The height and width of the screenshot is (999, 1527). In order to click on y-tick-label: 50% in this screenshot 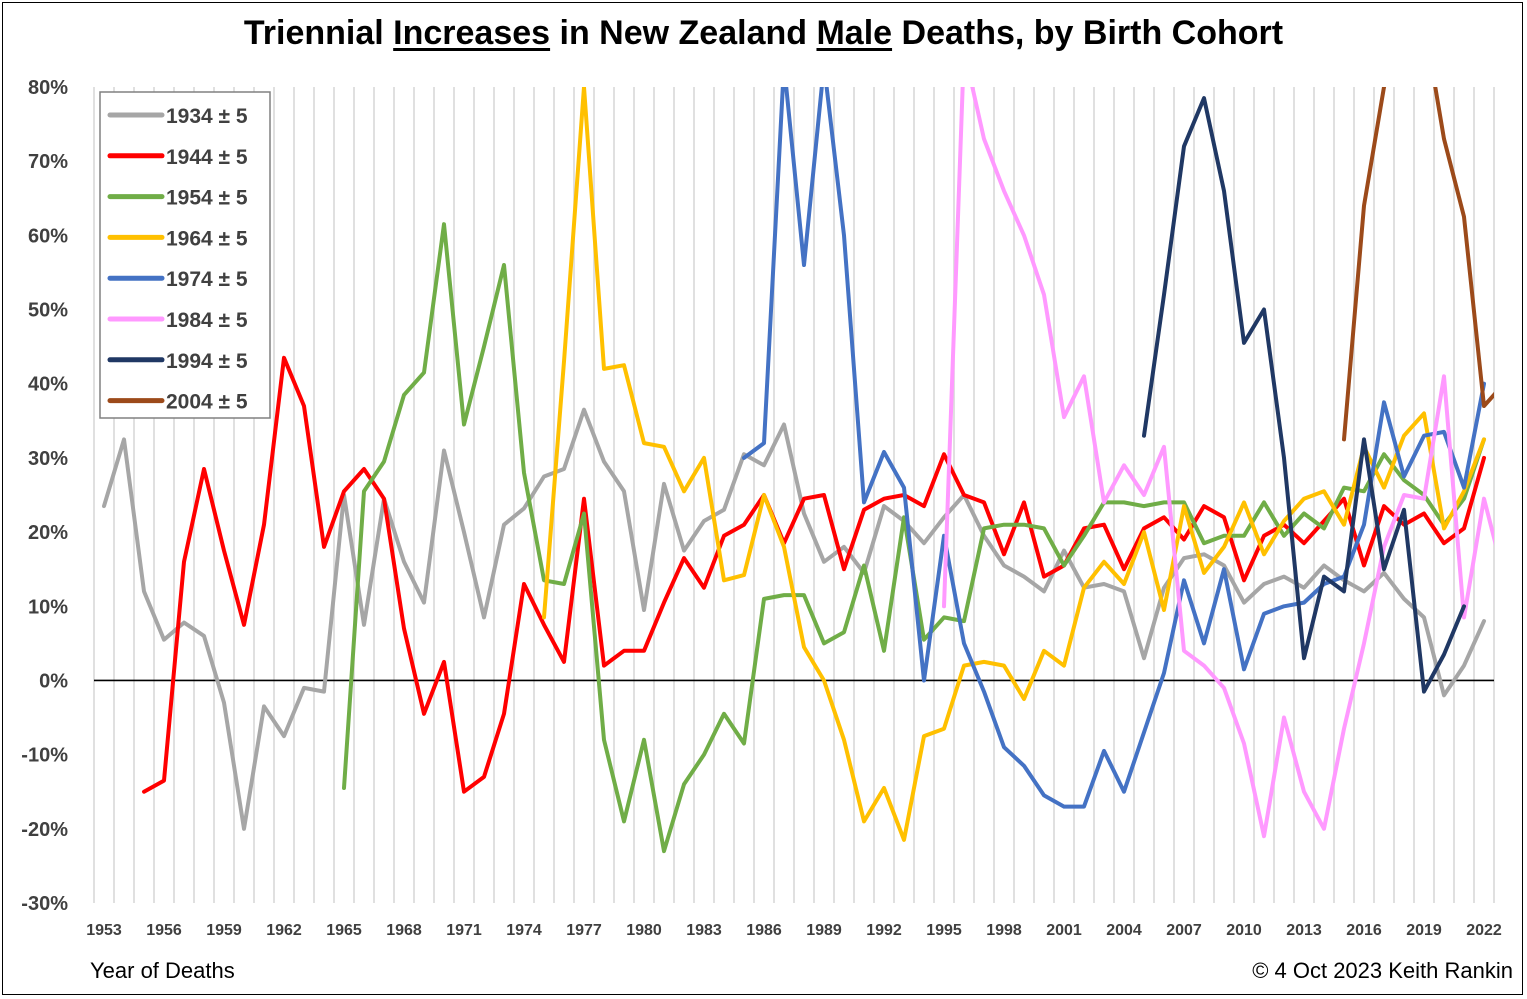, I will do `click(48, 311)`.